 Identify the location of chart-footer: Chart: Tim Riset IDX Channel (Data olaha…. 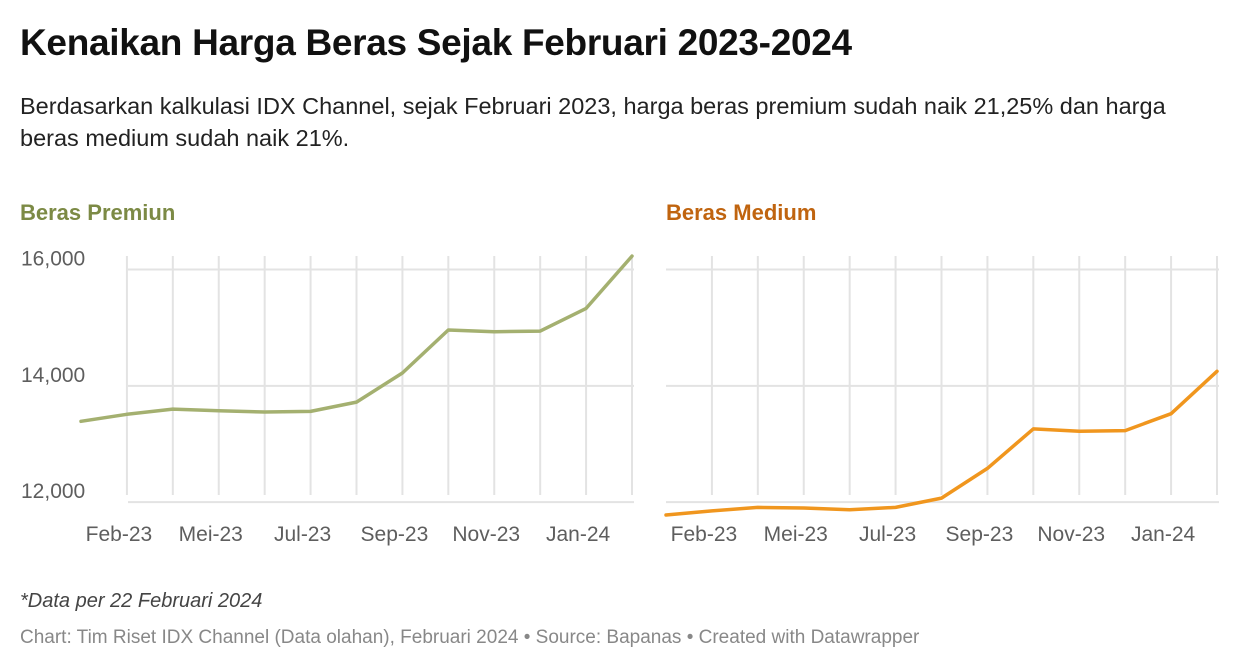
(470, 637).